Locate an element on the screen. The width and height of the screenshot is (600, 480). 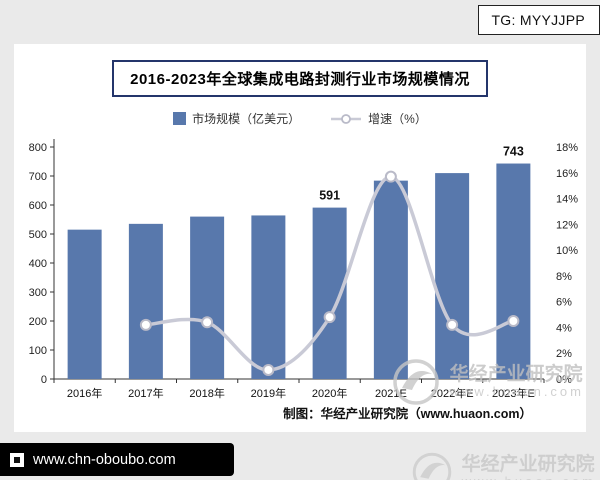
x-tick-label: 2017年 is located at coordinates (145, 393).